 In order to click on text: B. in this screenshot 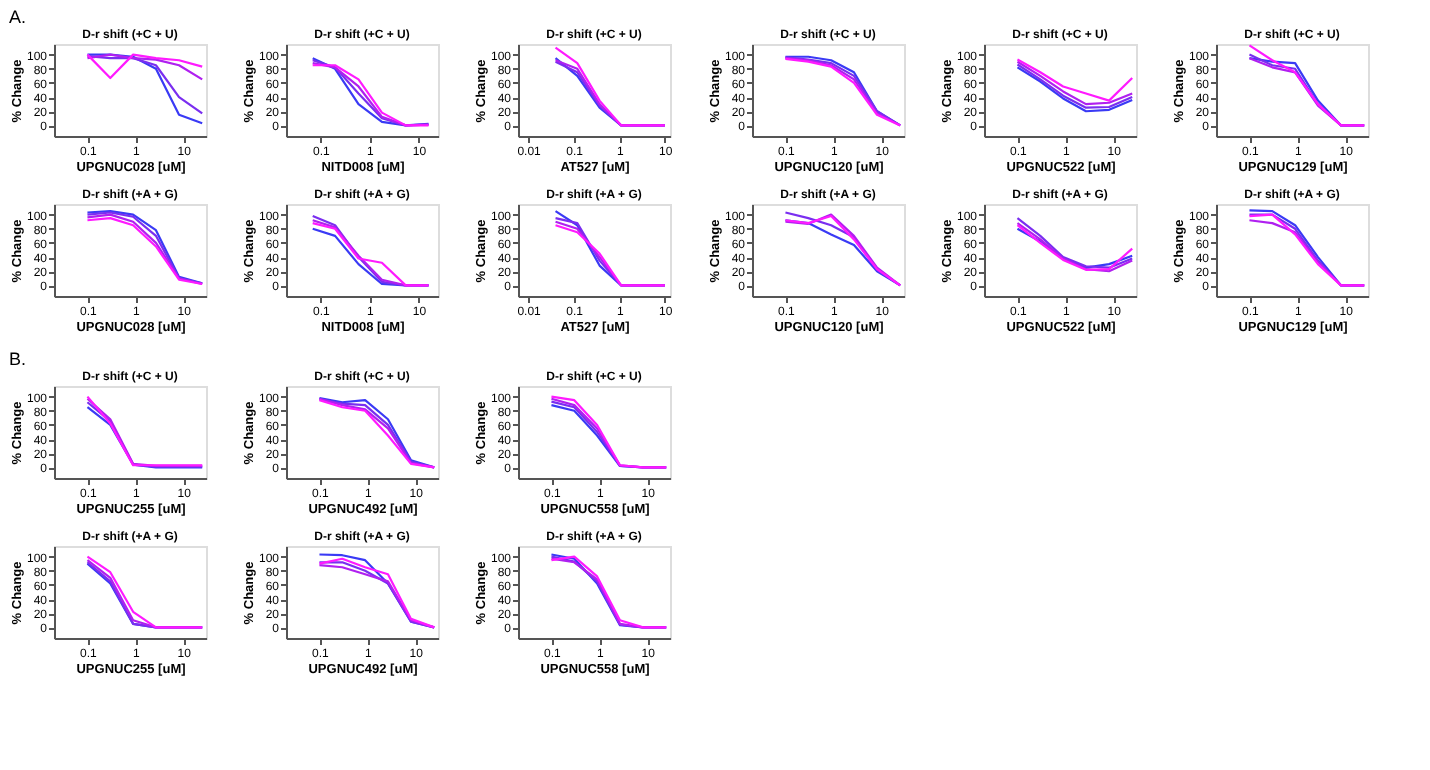, I will do `click(17, 359)`.